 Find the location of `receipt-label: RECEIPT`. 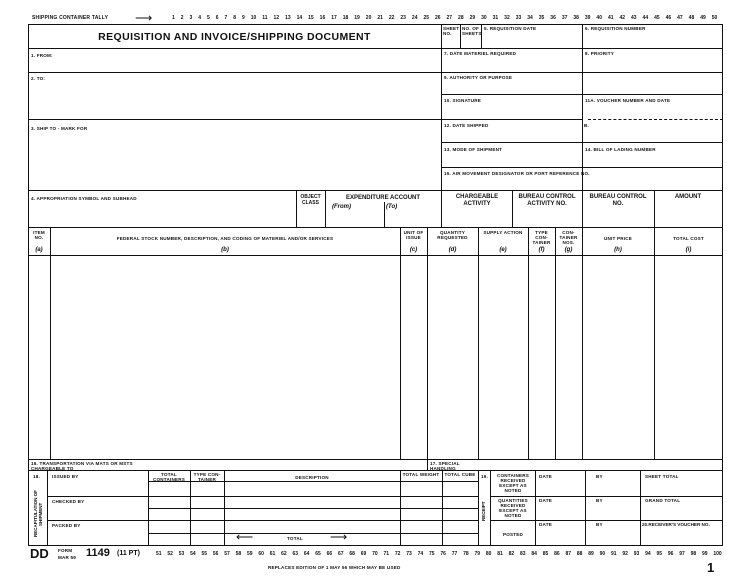

receipt-label: RECEIPT is located at coordinates (483, 511).